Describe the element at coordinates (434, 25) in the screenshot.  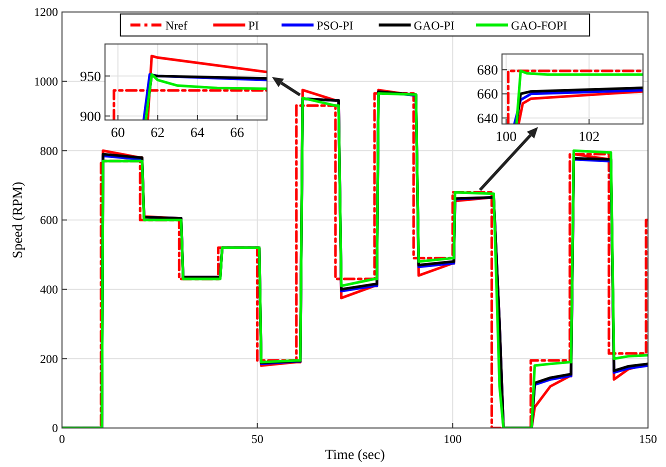
I see `legend-label: GAO-PI` at that location.